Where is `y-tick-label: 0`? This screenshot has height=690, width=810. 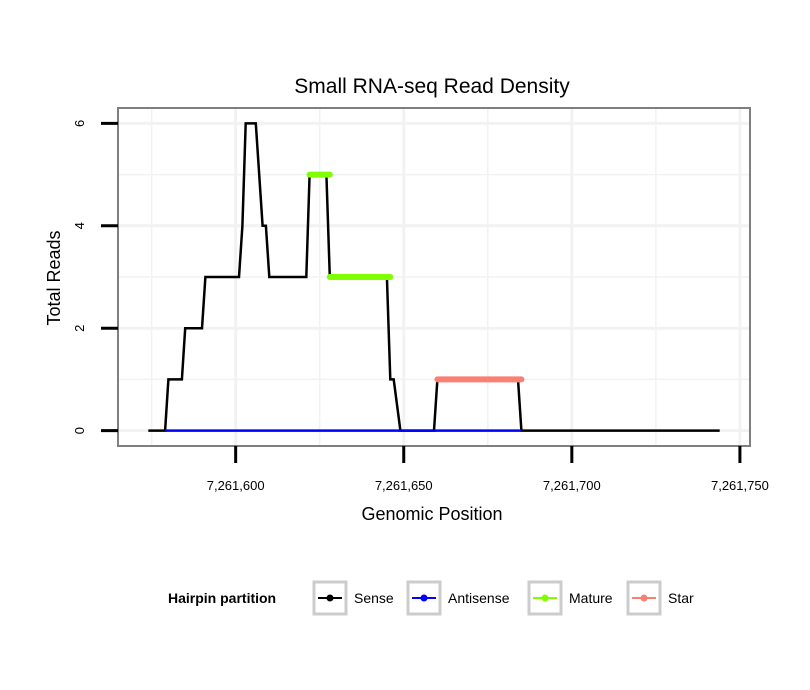
y-tick-label: 0 is located at coordinates (79, 430).